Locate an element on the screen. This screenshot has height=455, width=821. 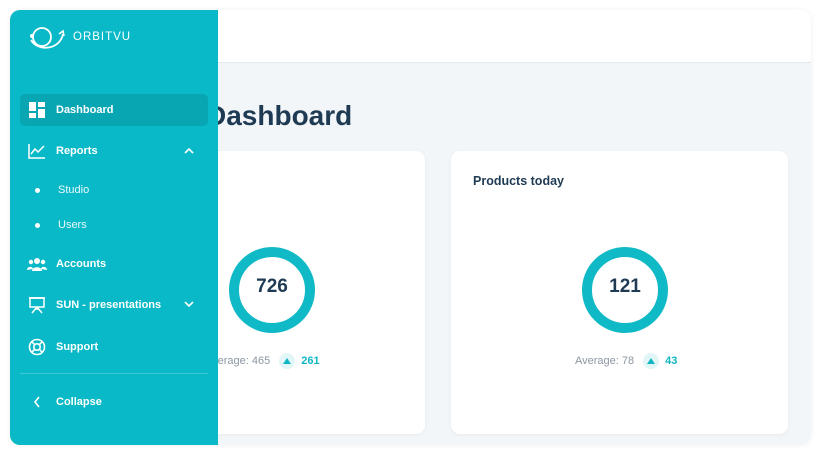
sidebar-item-dashboard: Dashboard is located at coordinates (114, 110).